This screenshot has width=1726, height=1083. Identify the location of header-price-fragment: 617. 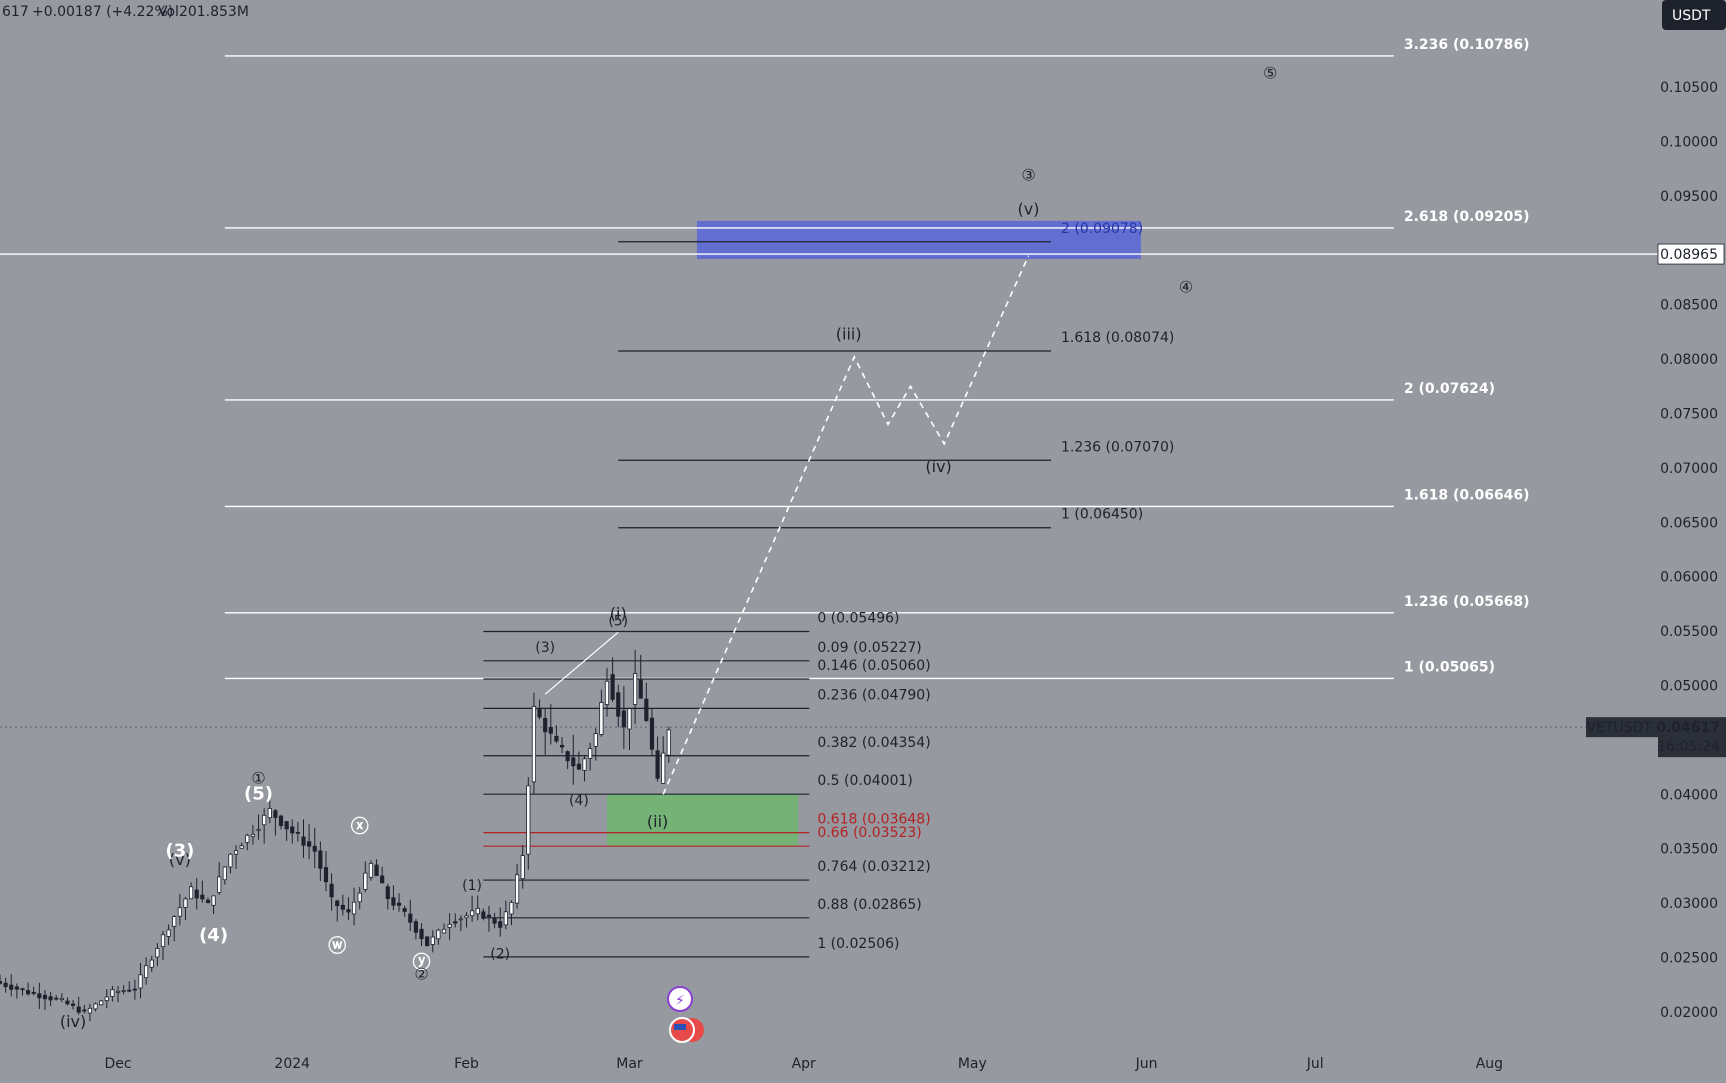
(15, 12).